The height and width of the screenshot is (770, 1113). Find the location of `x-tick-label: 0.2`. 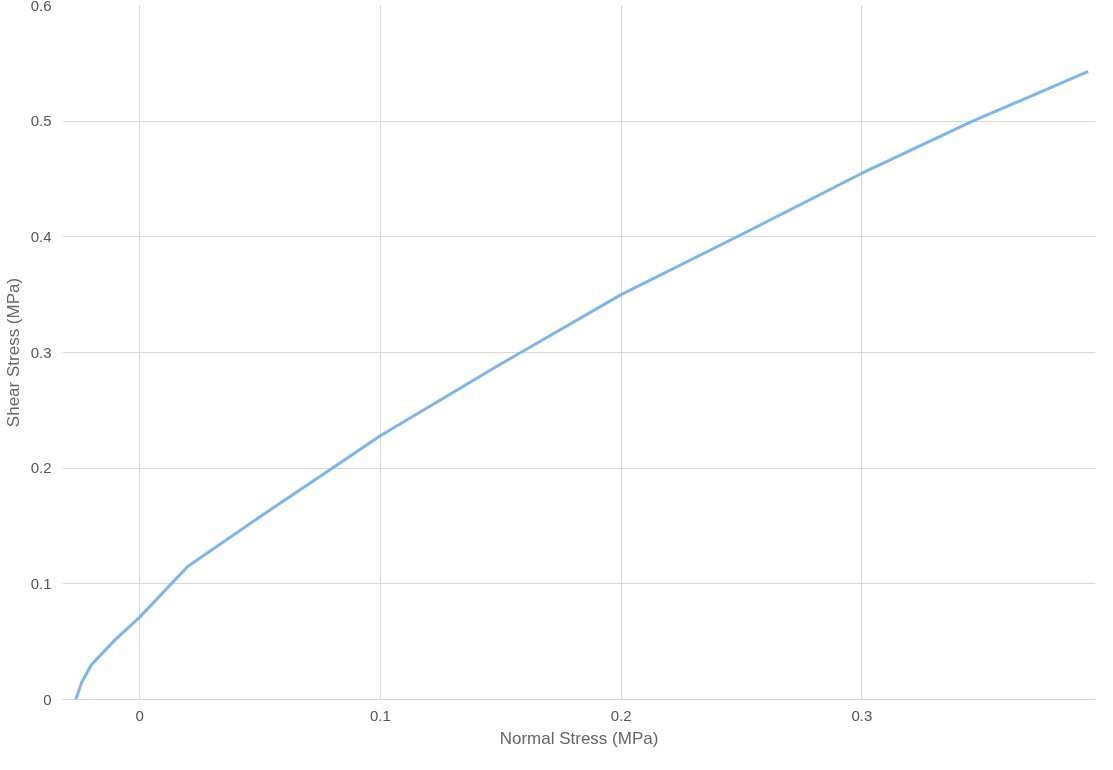

x-tick-label: 0.2 is located at coordinates (621, 715).